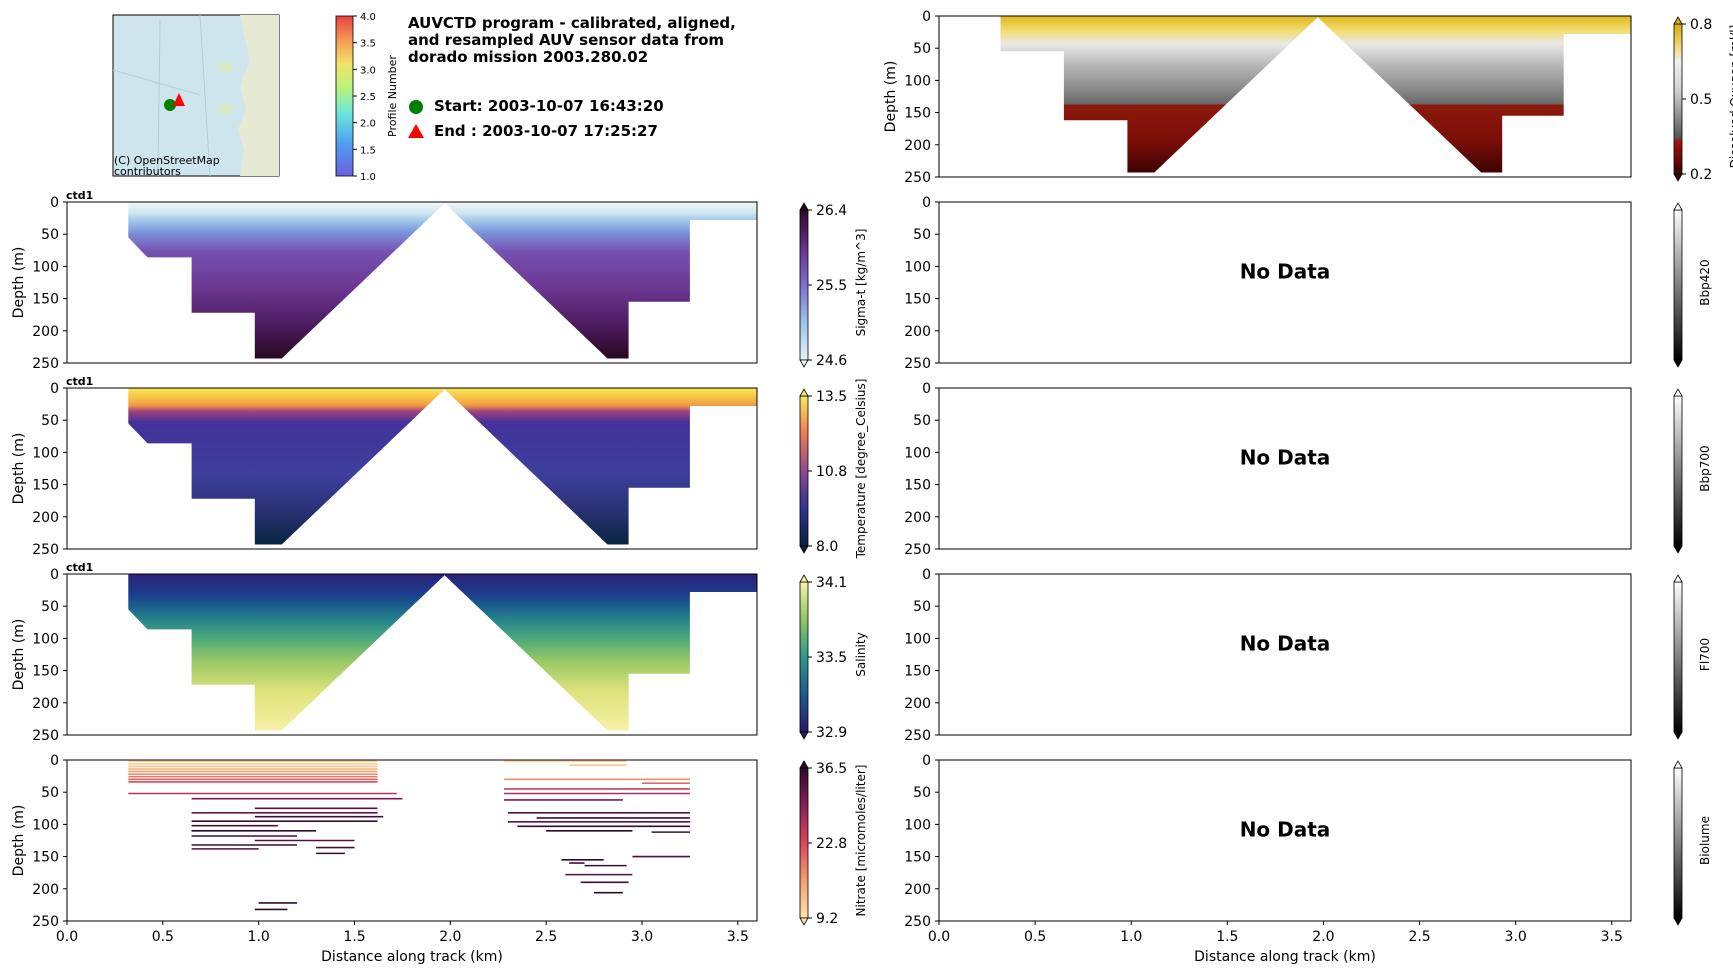 The height and width of the screenshot is (968, 1733). I want to click on temperature-colorbar: 13.5 10.8 8.0 Temperature [degree_Celsius], so click(833, 469).